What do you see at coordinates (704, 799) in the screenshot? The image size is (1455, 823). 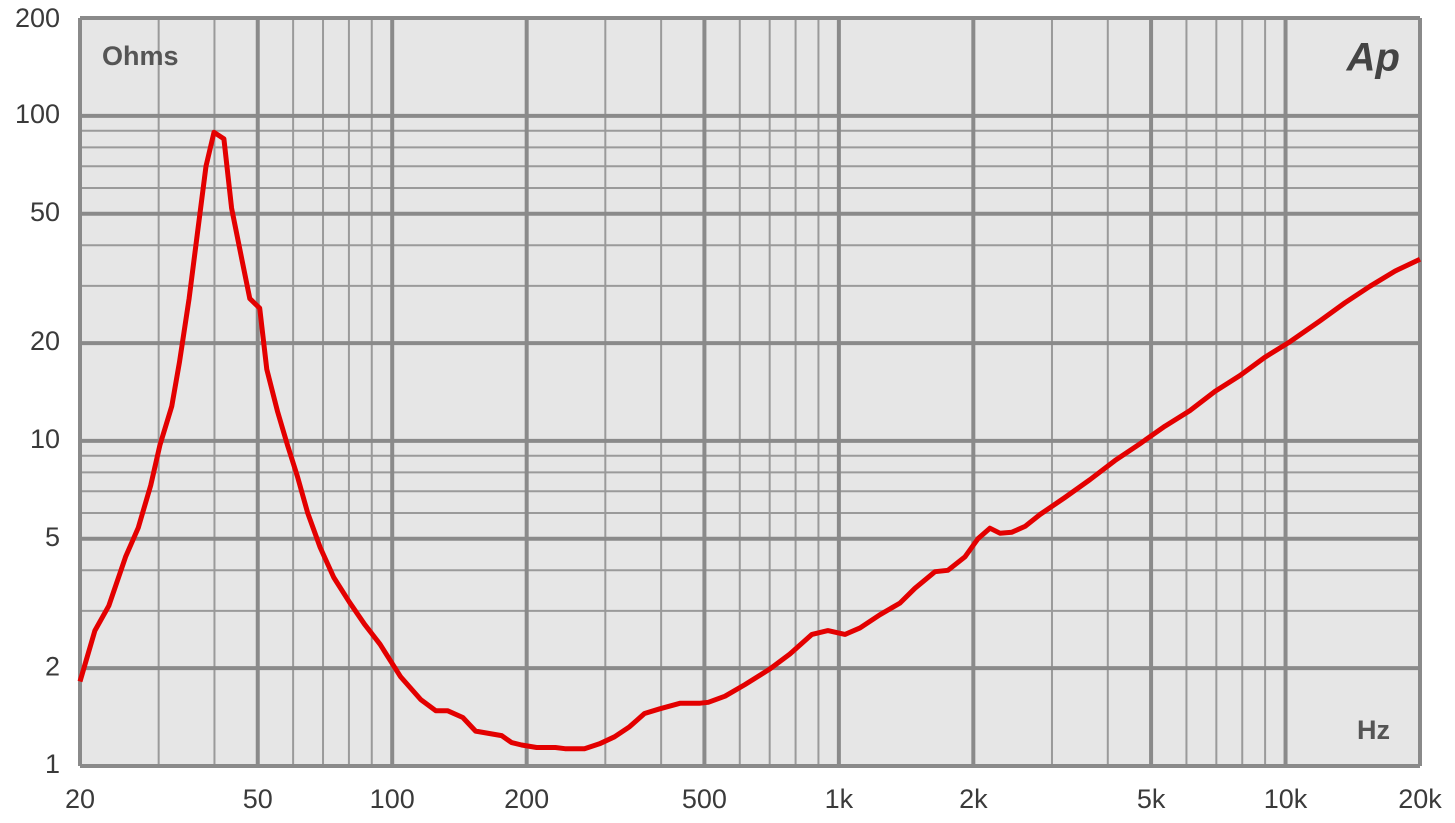 I see `x-tick-label: 500` at bounding box center [704, 799].